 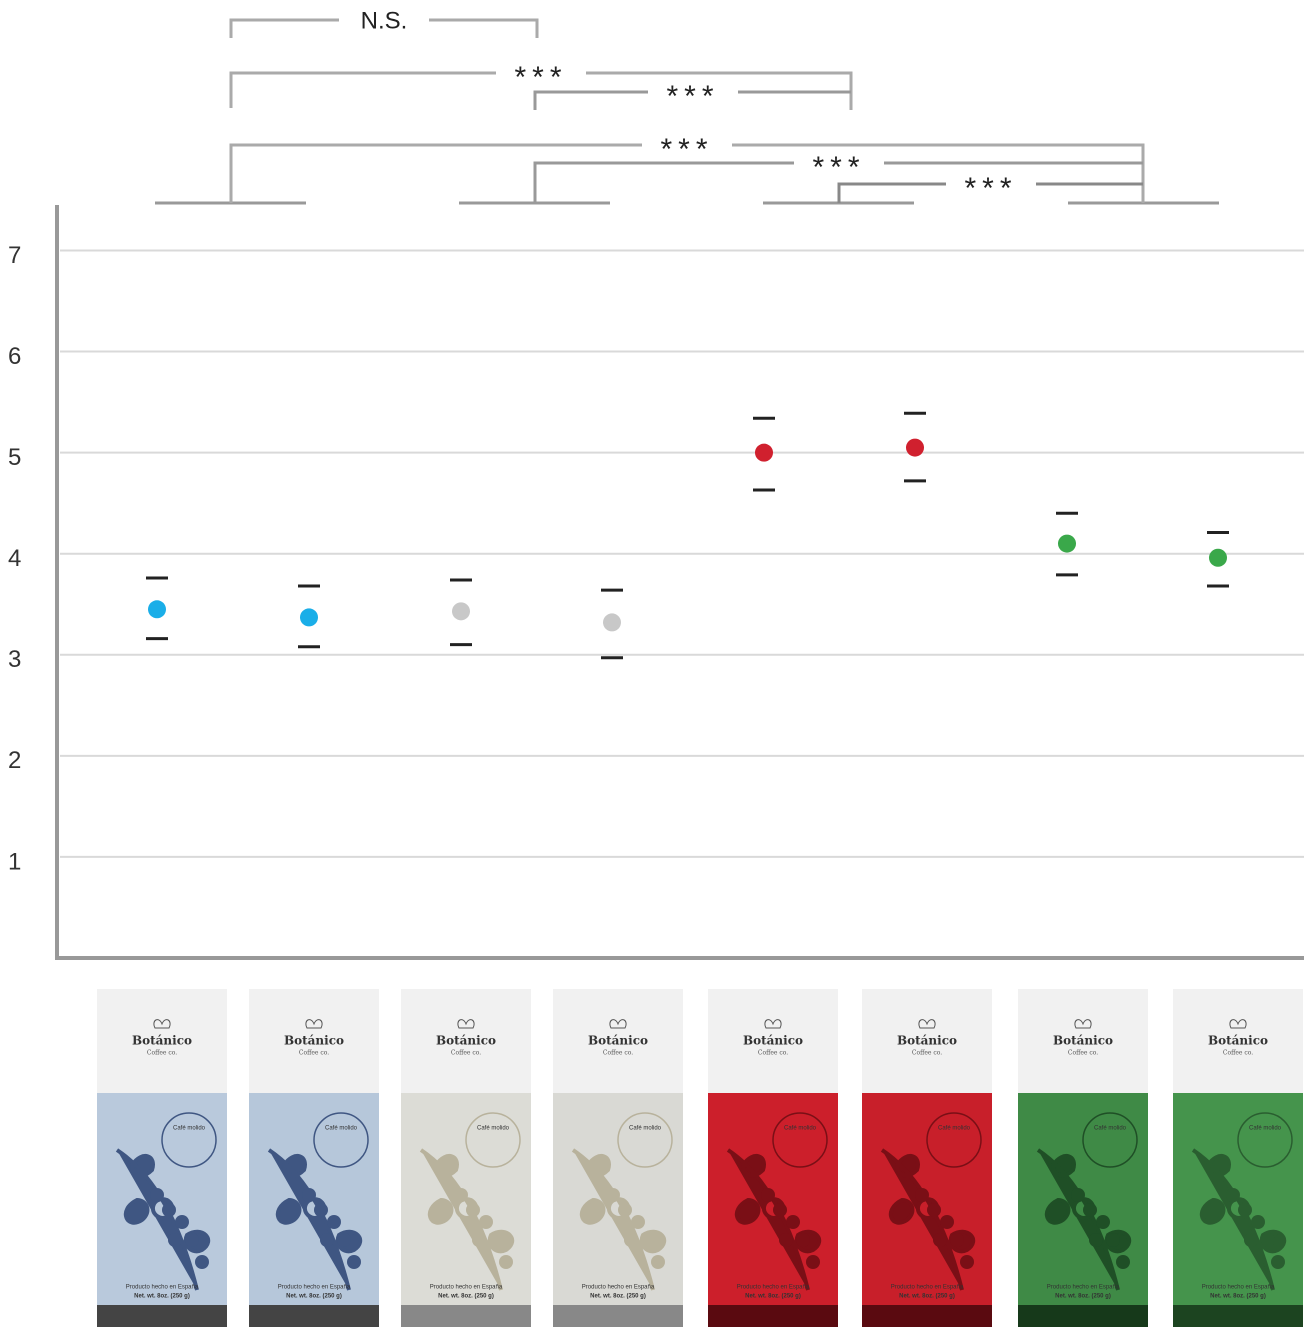 What do you see at coordinates (14, 255) in the screenshot?
I see `y-tick-label: 7` at bounding box center [14, 255].